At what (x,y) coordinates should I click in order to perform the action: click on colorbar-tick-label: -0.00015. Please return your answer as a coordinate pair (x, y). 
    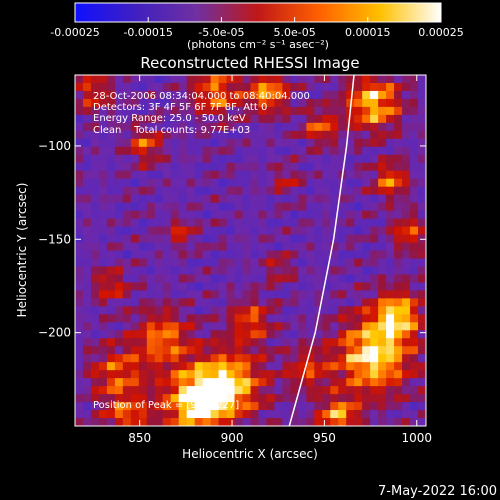
    Looking at the image, I should click on (147, 32).